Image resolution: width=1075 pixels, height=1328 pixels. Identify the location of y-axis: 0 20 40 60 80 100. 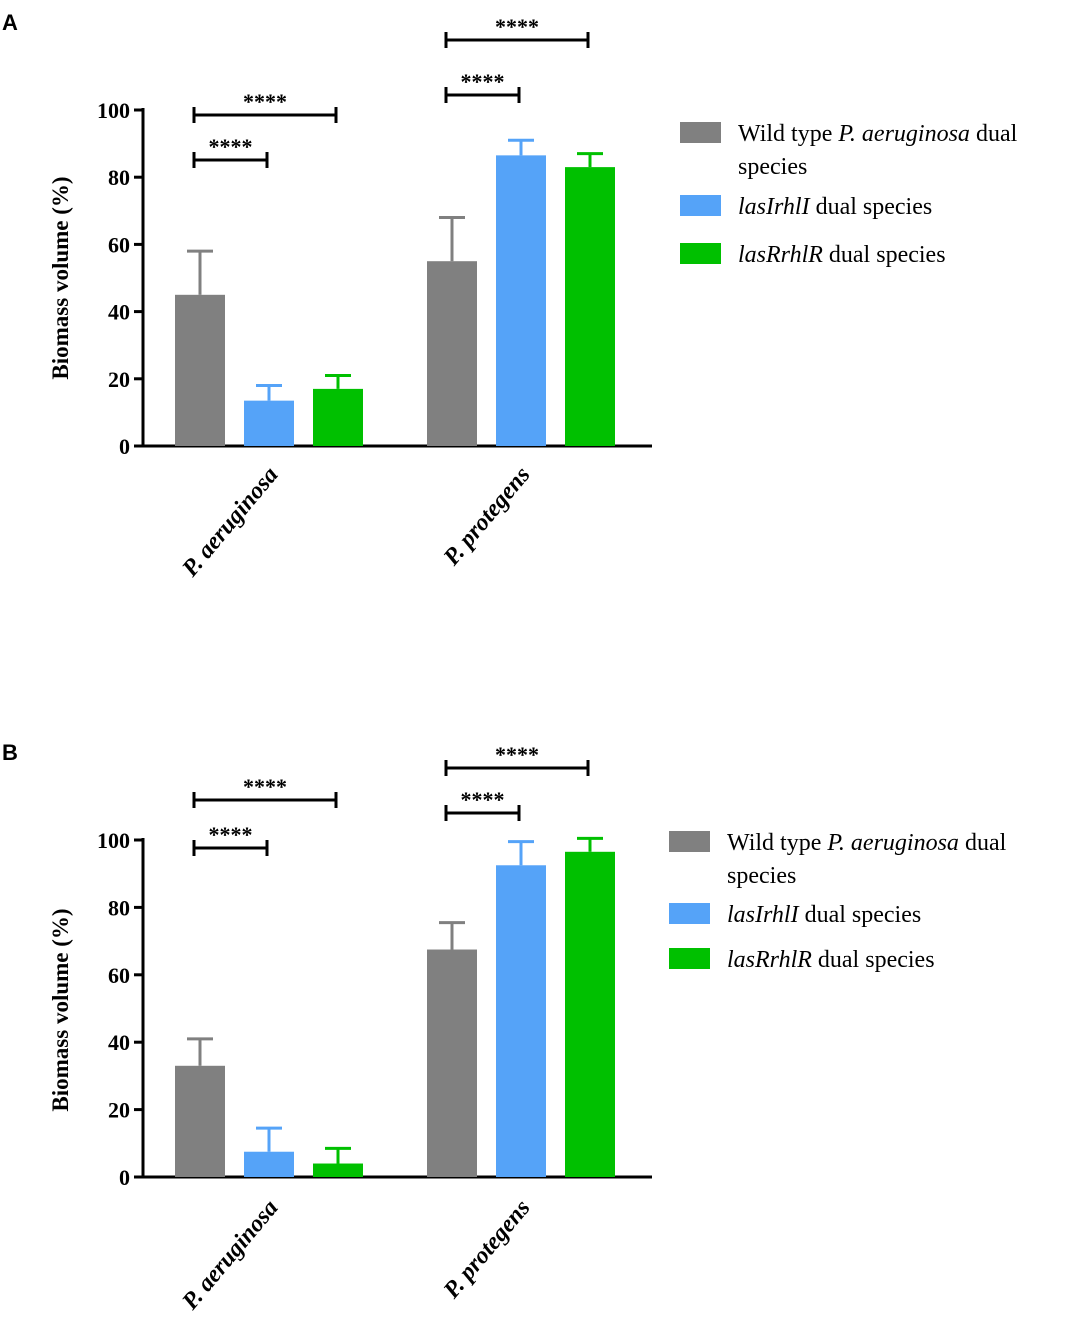
(374, 278).